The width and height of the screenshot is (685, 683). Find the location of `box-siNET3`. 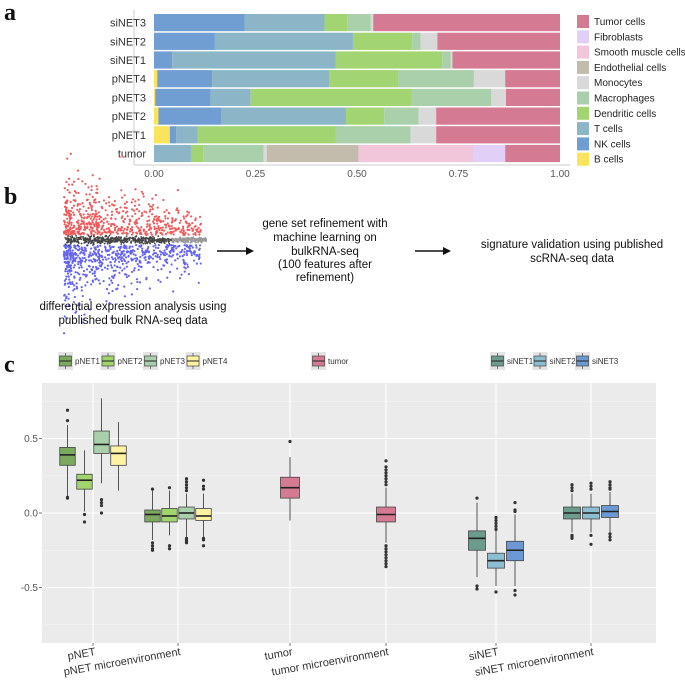

box-siNET3 is located at coordinates (610, 511).